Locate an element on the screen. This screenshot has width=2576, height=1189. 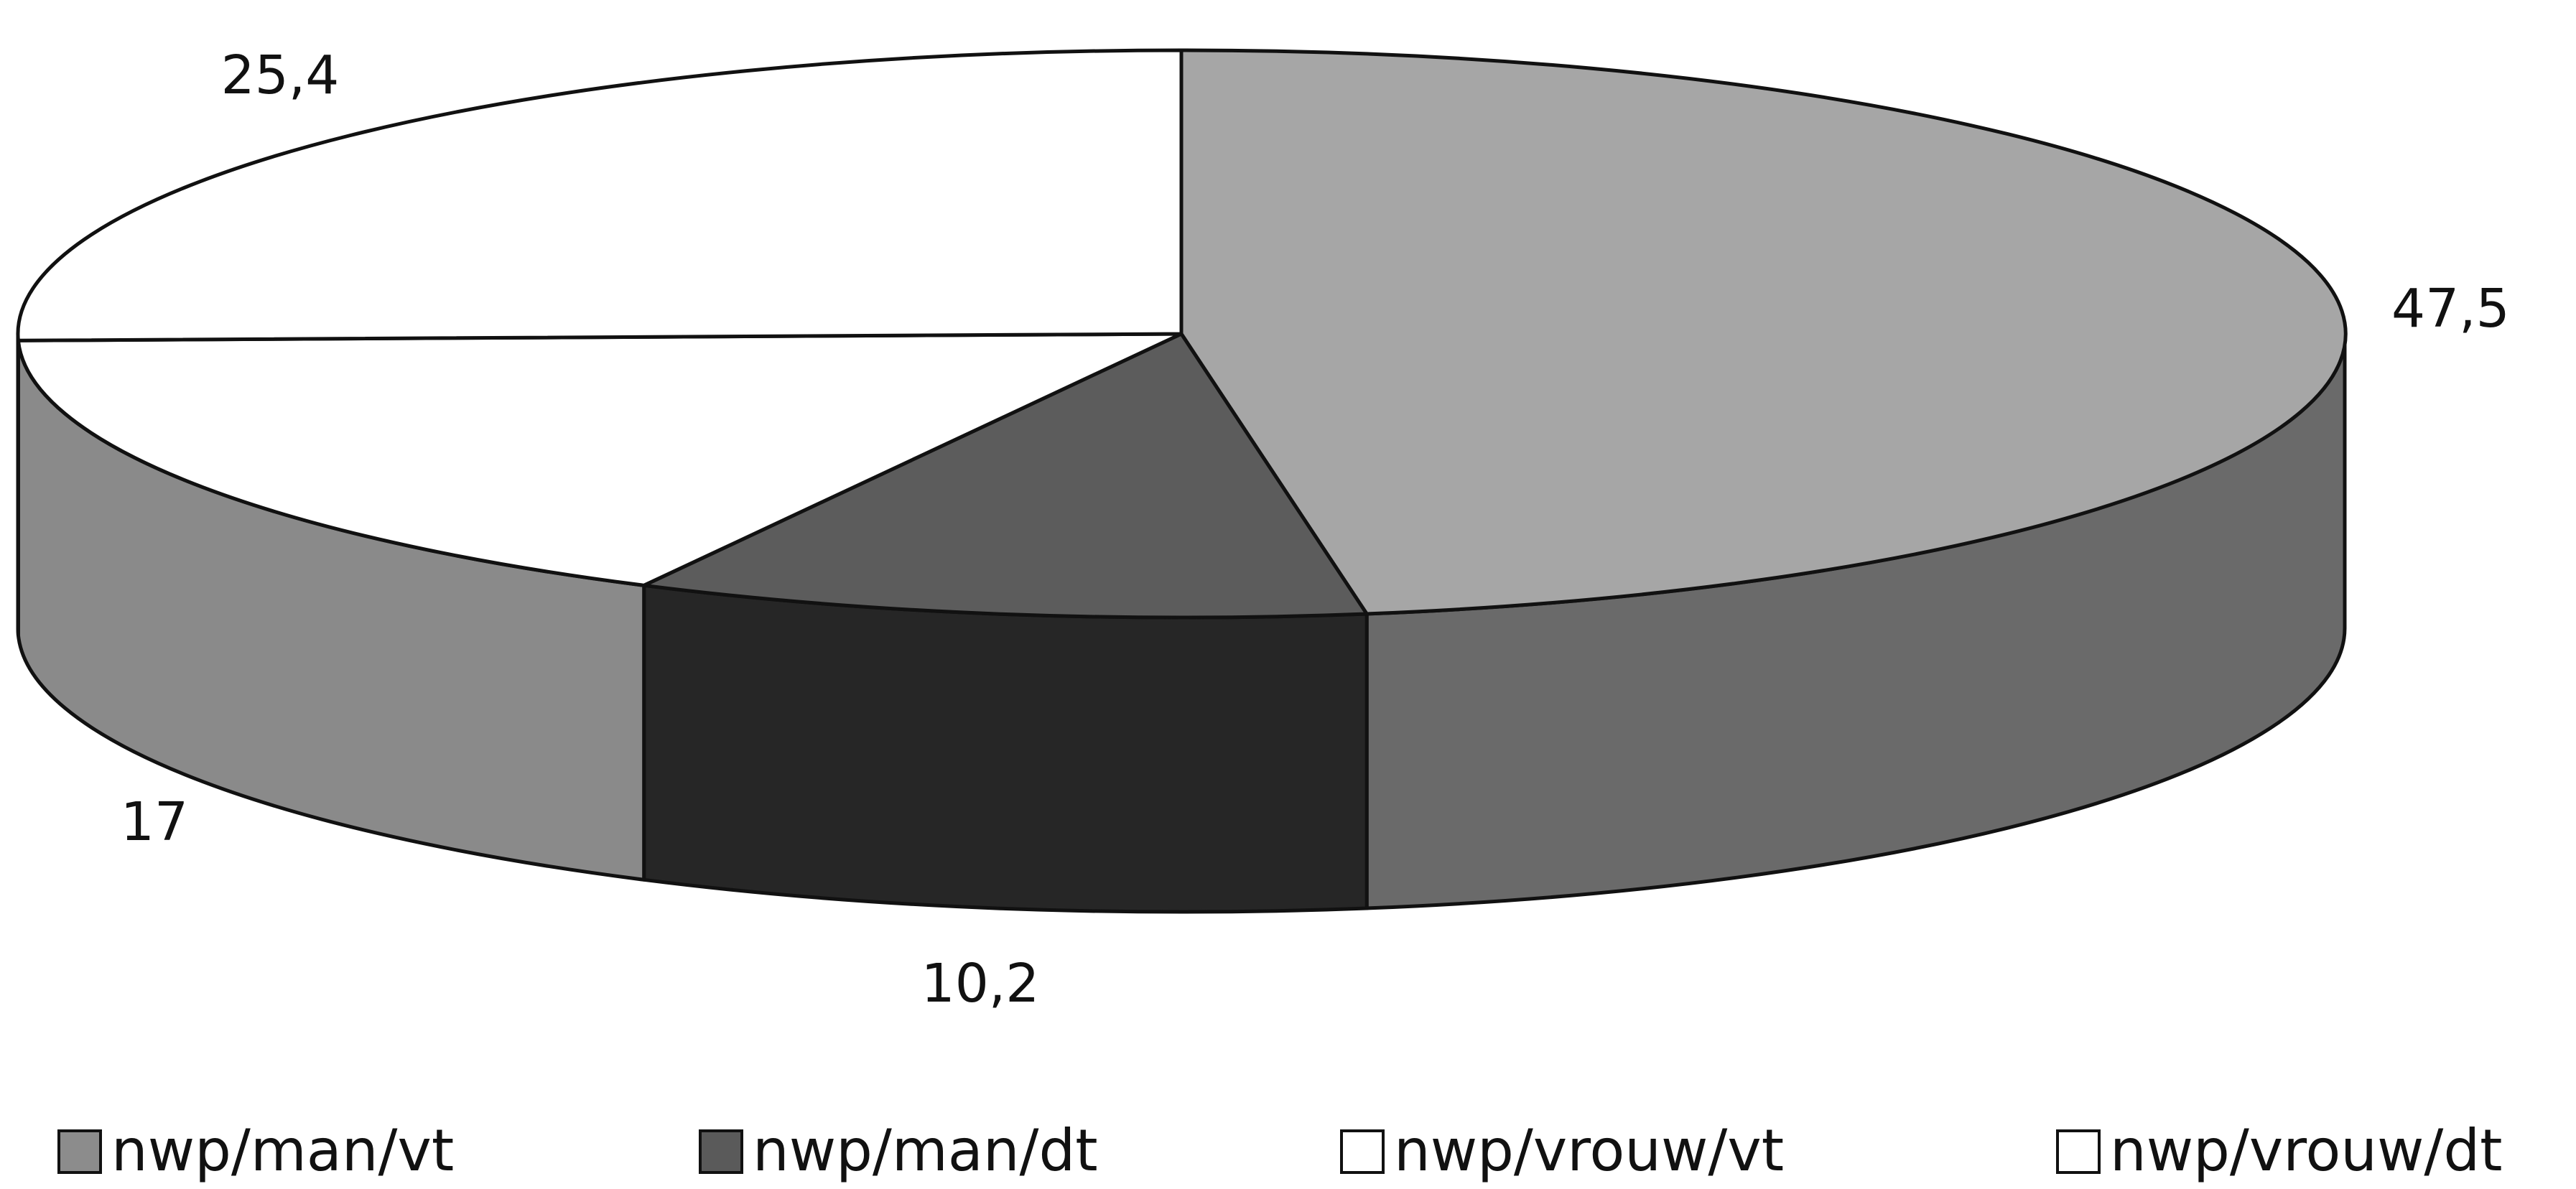
legend-label-nwp-vrouw-dt: nwp/vrouw/dt is located at coordinates (2306, 1150).